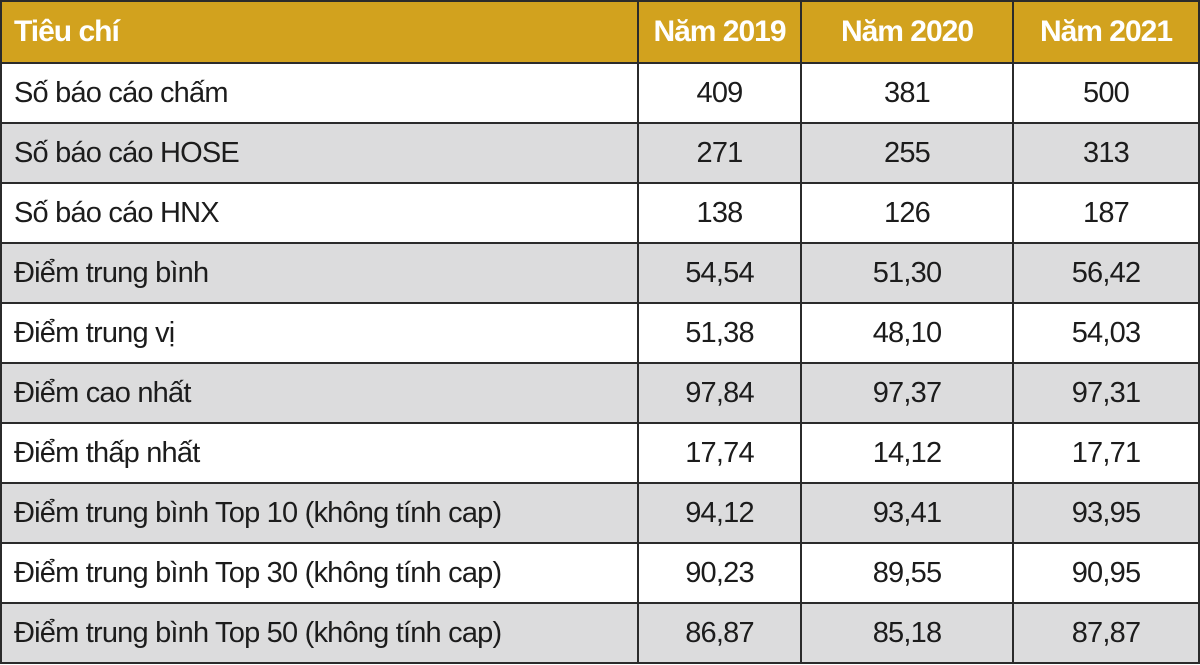  I want to click on row-label: Điểm trung bình Top 50 (không tính cap), so click(319, 633).